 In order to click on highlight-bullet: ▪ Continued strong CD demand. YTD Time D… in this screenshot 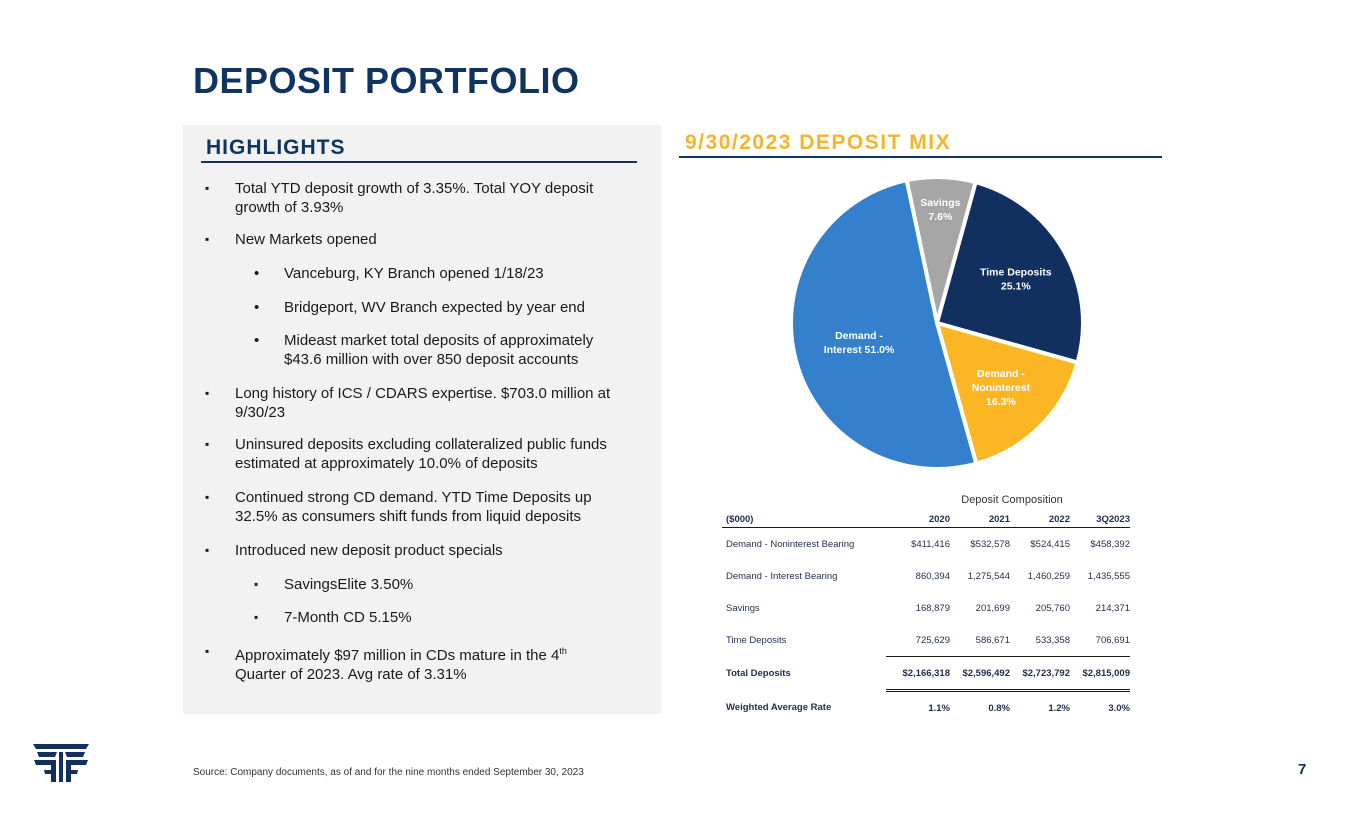, I will do `click(405, 507)`.